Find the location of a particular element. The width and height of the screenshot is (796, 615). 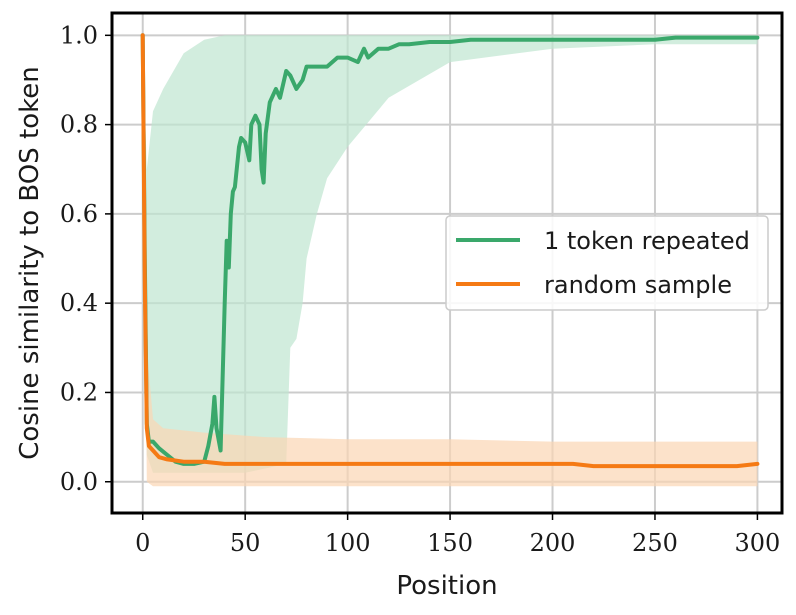

x-tick-label-0: 0 is located at coordinates (142, 543).